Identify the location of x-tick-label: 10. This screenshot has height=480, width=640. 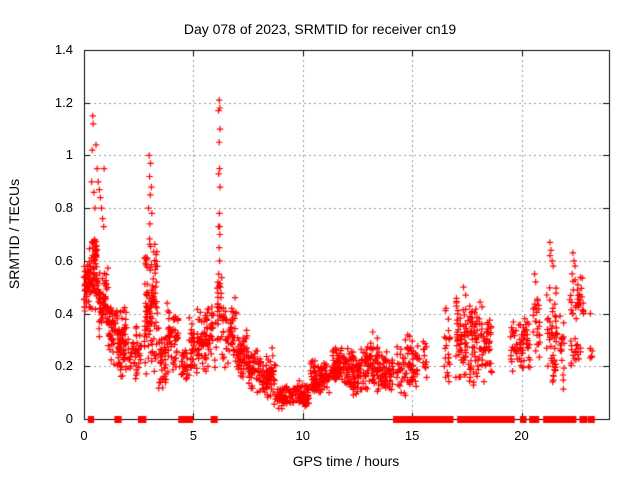
(302, 435).